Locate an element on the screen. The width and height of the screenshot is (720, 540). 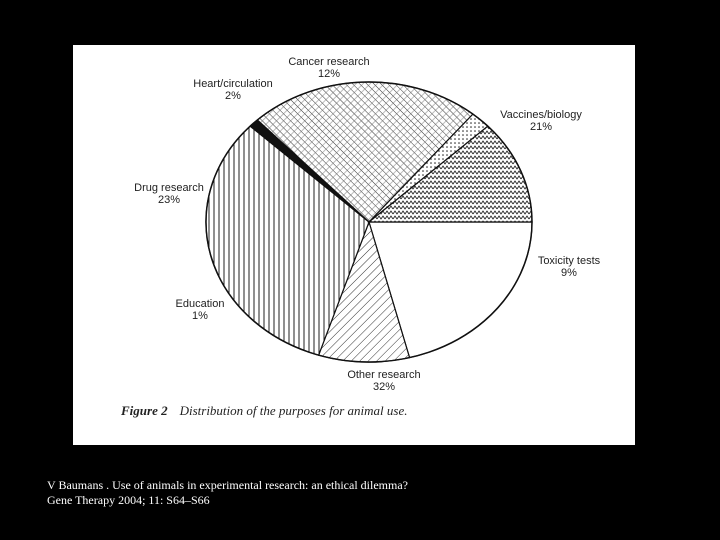
slice-label-toxicity-tests: Toxicity tests is located at coordinates (569, 261).